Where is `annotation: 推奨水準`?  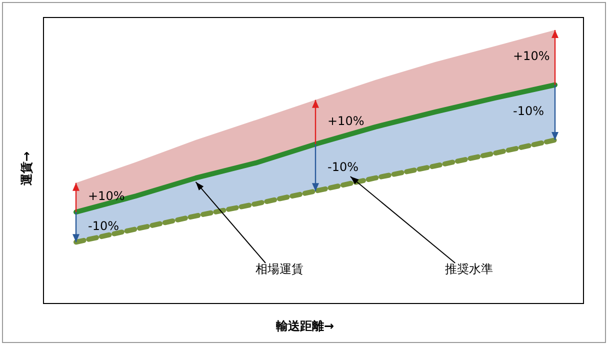
annotation: 推奨水準 is located at coordinates (469, 269).